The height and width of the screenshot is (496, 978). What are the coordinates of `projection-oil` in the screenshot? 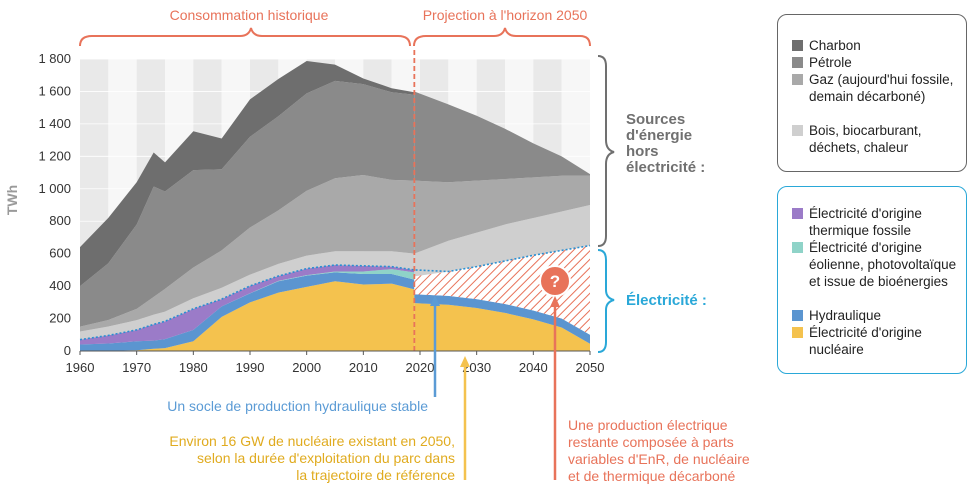 It's located at (502, 137).